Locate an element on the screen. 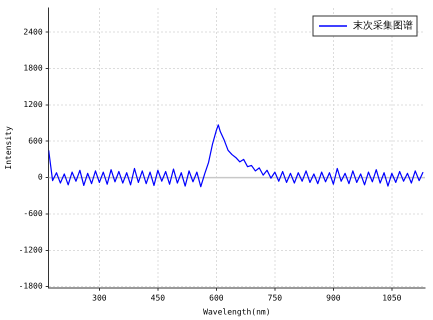 Image resolution: width=433 pixels, height=320 pixels. y-tick-label: 1800 is located at coordinates (33, 68).